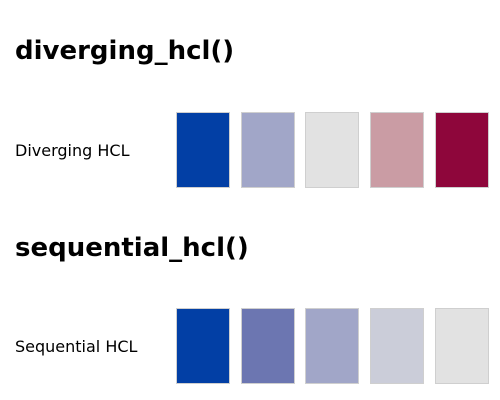  Describe the element at coordinates (76, 346) in the screenshot. I see `sequential-hcl-label: Sequential HCL` at that location.